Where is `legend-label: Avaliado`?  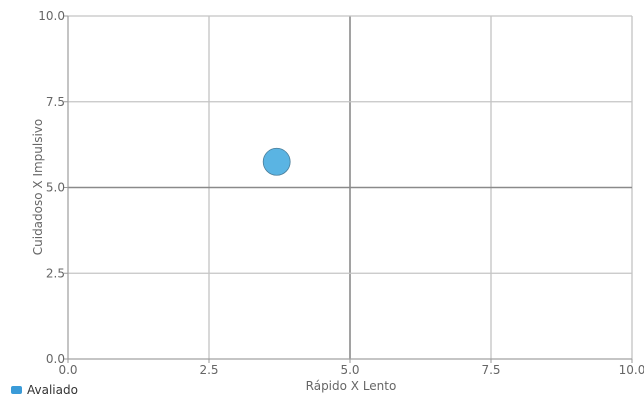 legend-label: Avaliado is located at coordinates (52, 390).